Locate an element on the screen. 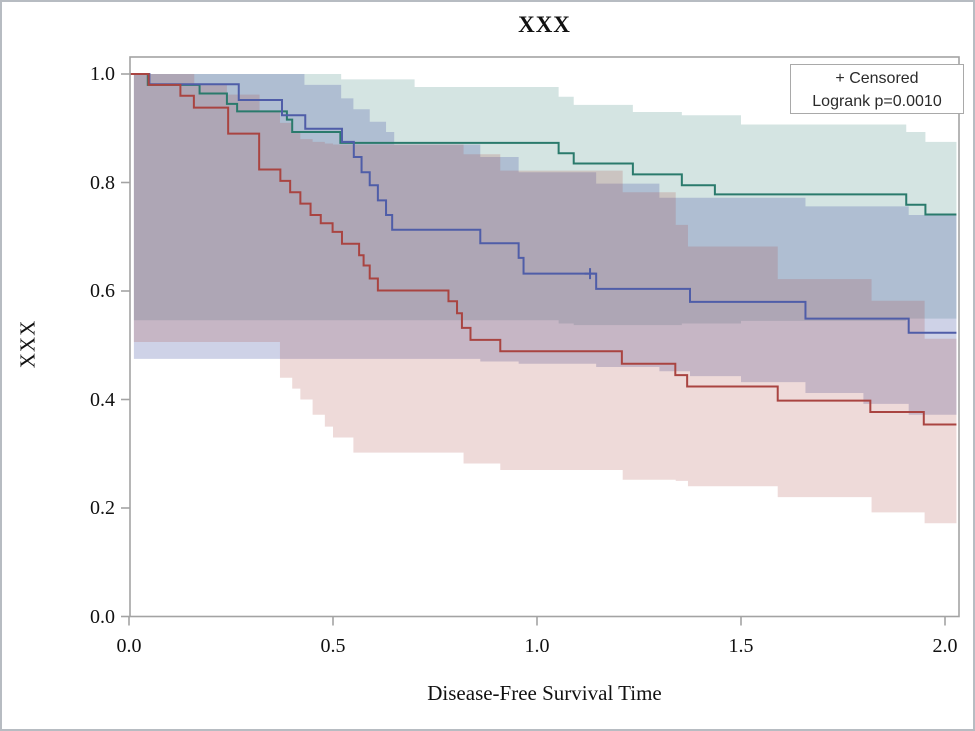 This screenshot has height=731, width=975. legend-censored-label: + Censored is located at coordinates (877, 78).